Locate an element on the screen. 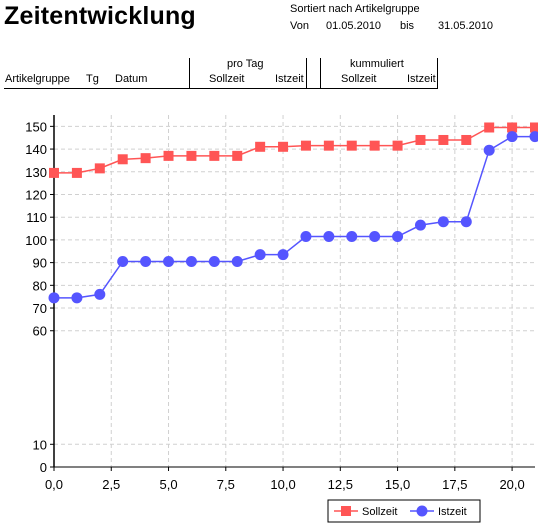 This screenshot has height=531, width=538. legend-box is located at coordinates (404, 511).